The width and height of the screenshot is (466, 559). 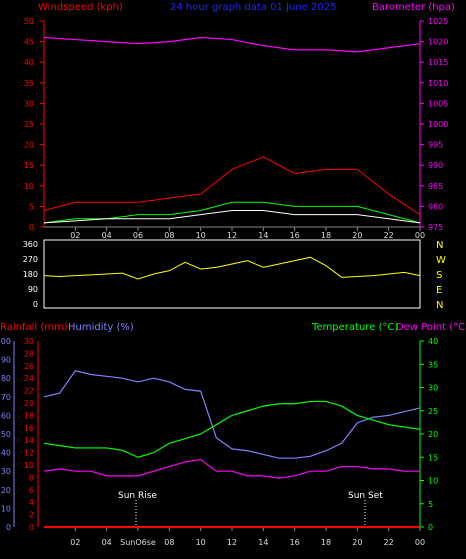 I want to click on rainfall-tick-label: 4, so click(x=31, y=502).